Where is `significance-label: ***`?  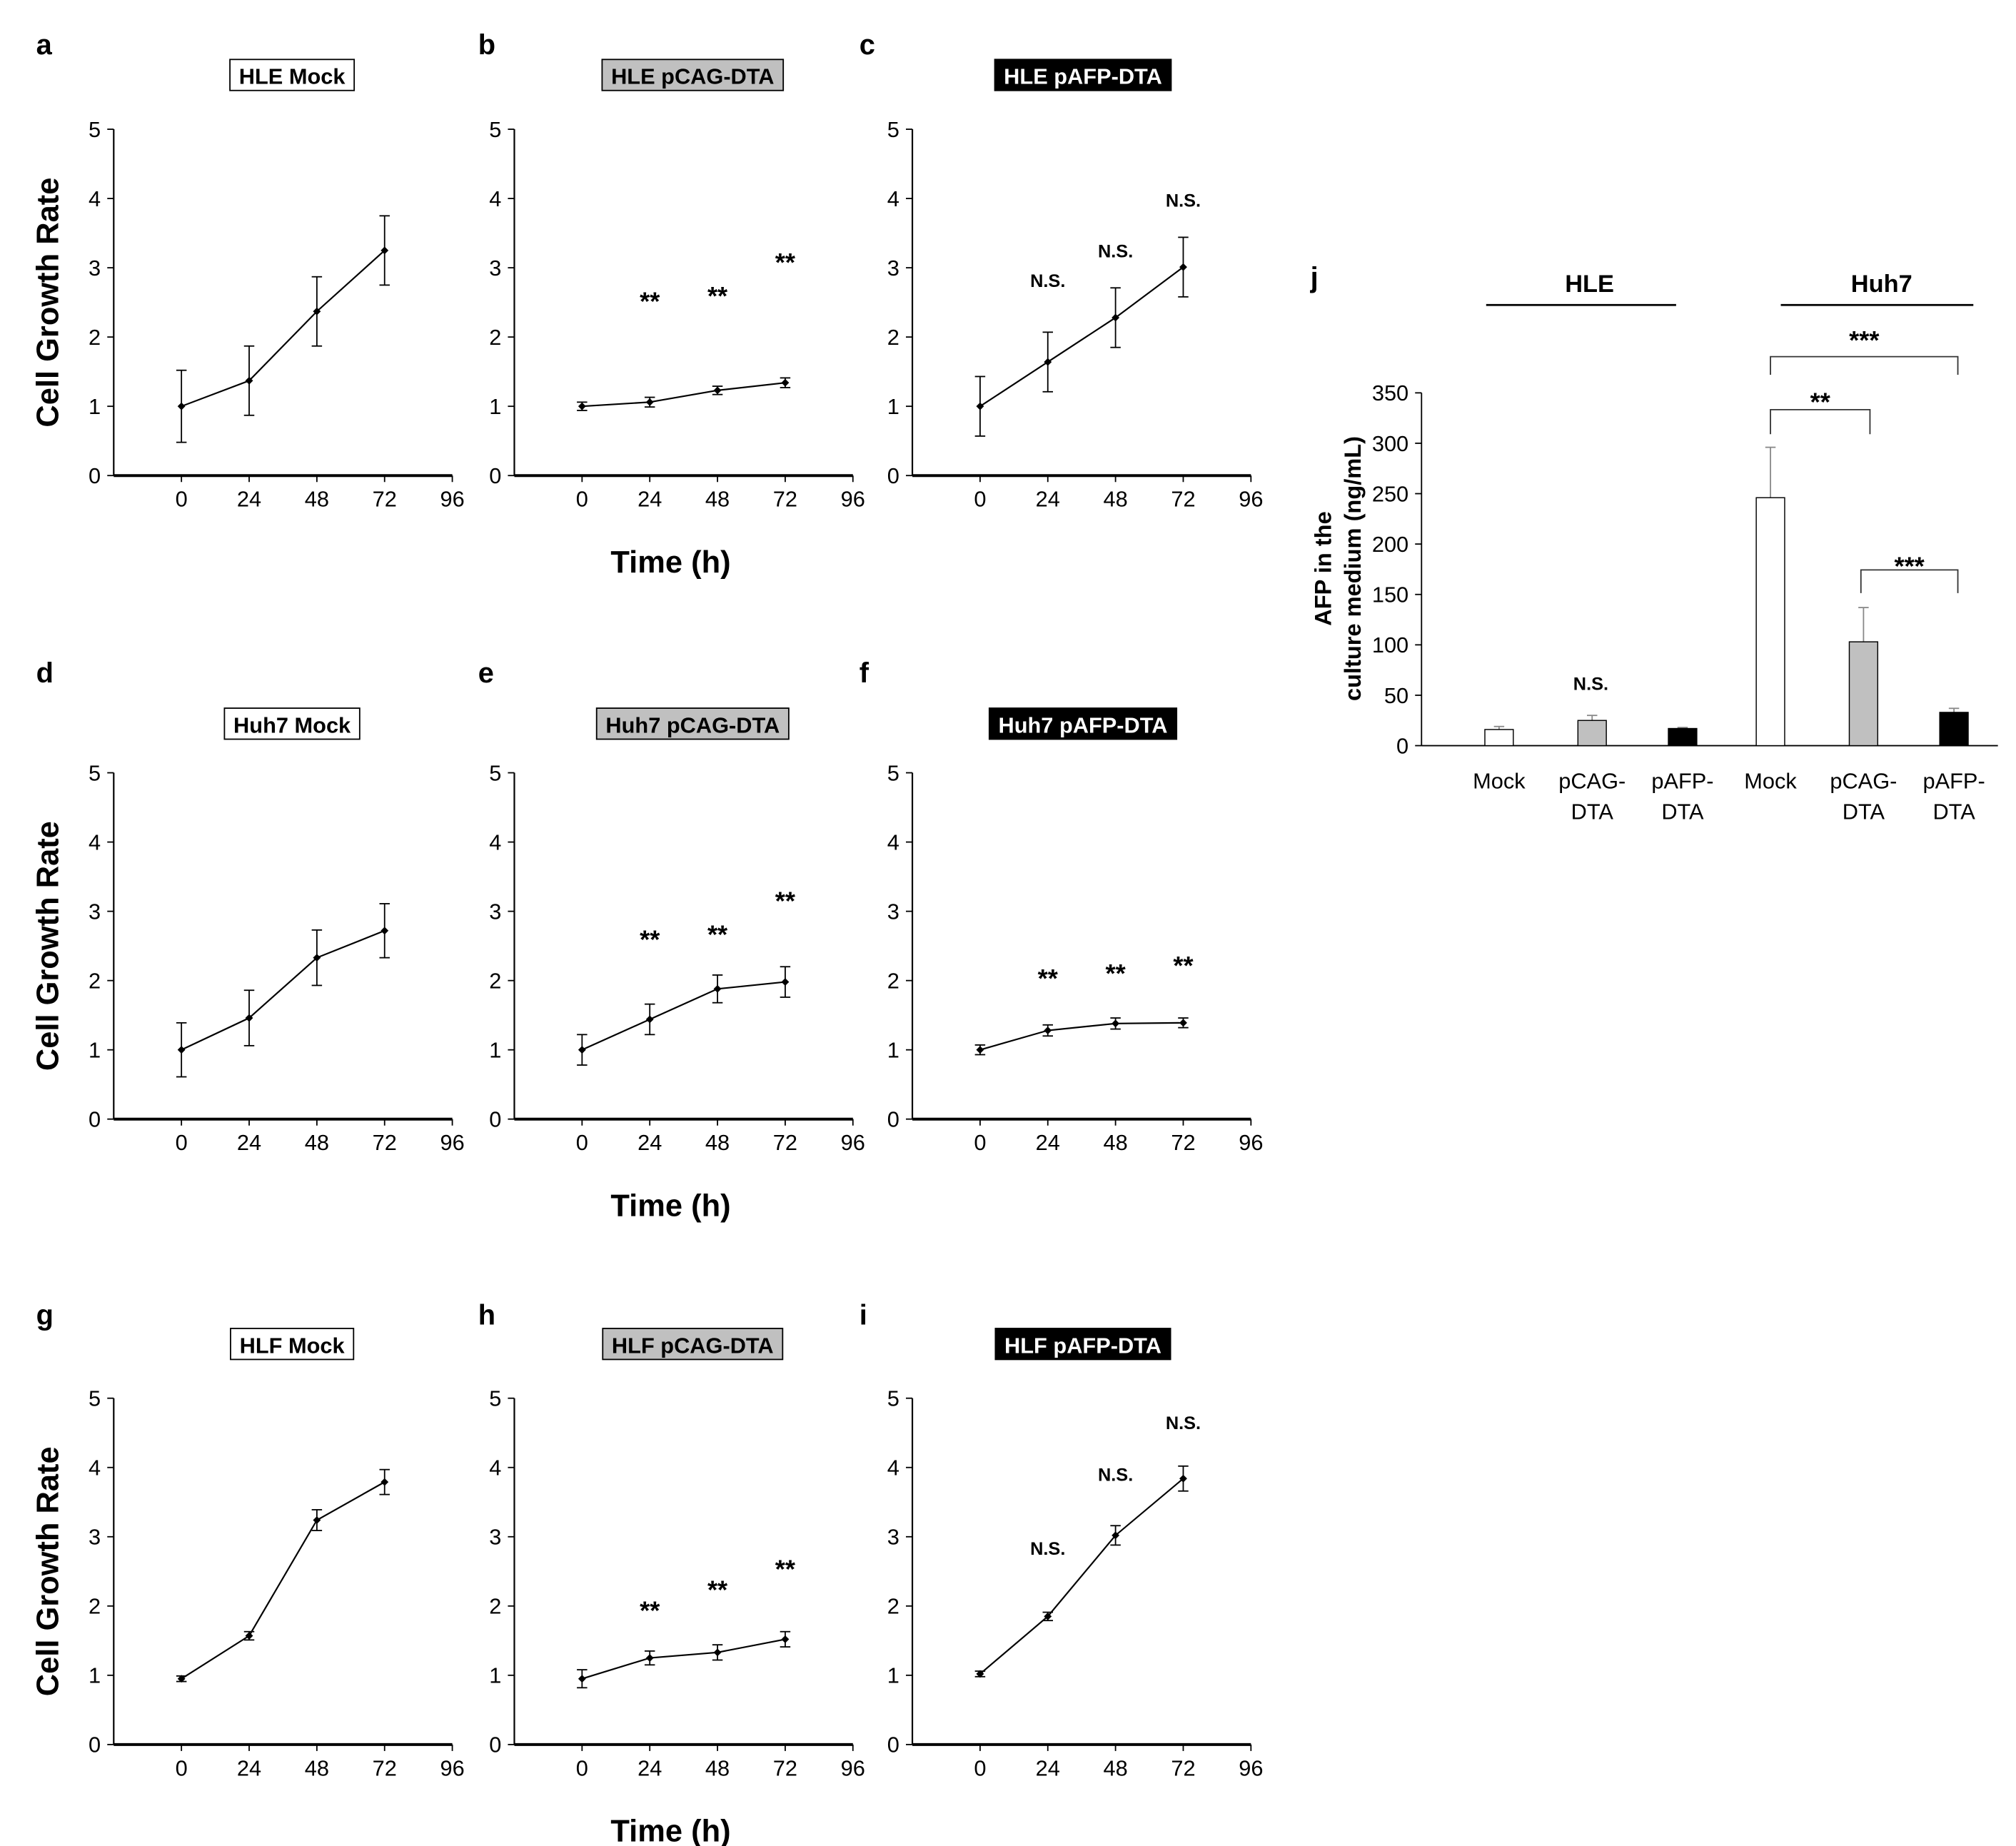
significance-label: *** is located at coordinates (1864, 340).